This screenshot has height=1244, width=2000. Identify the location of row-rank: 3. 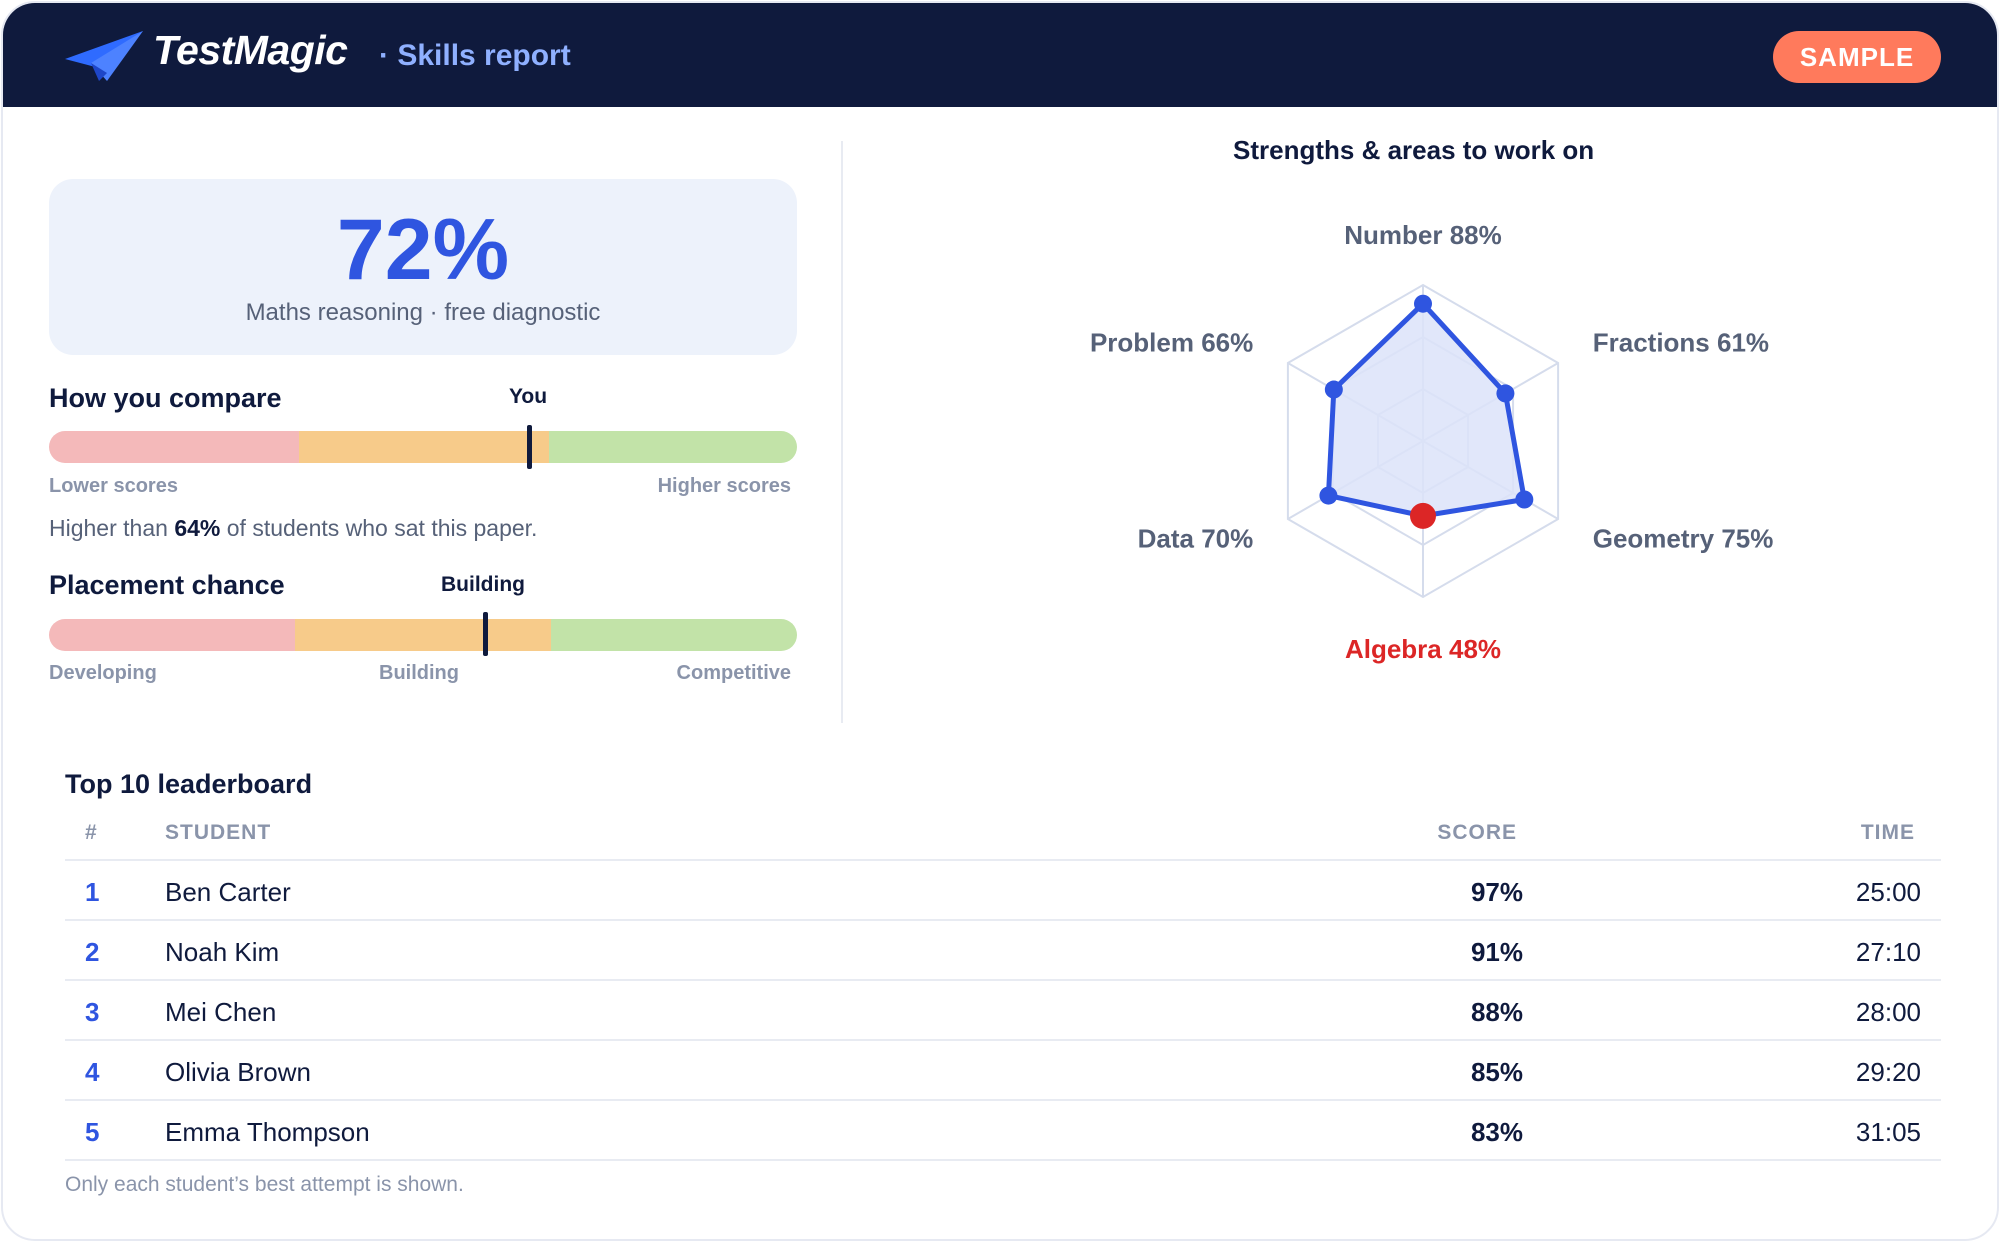
(92, 1012).